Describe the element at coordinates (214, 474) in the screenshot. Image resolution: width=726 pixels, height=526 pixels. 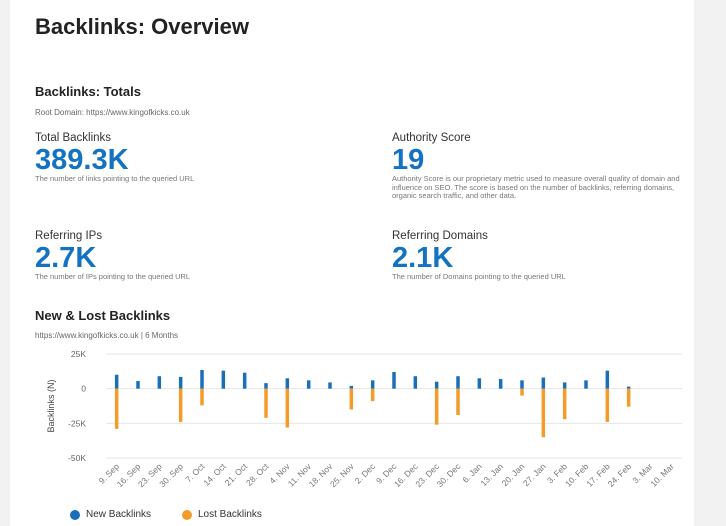
I see `x-tick-label: 14. Oct` at that location.